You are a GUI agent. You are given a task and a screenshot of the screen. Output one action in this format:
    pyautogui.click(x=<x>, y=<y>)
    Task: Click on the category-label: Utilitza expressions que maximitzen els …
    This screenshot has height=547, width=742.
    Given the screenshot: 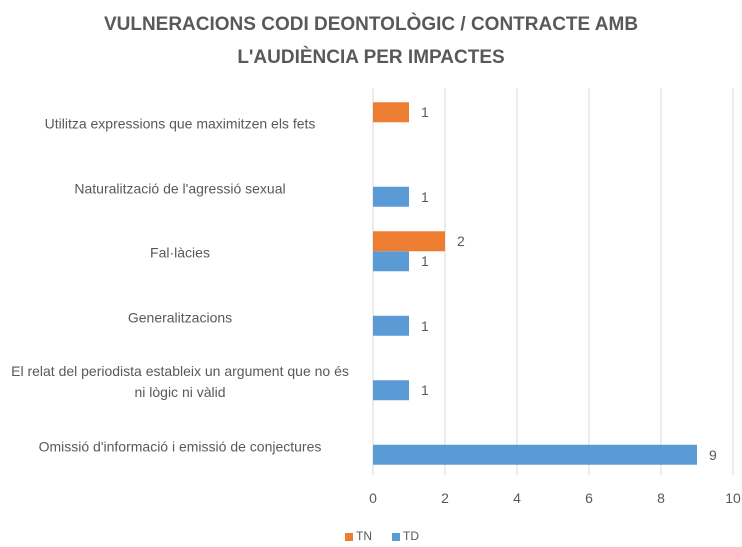 What is the action you would take?
    pyautogui.click(x=180, y=123)
    